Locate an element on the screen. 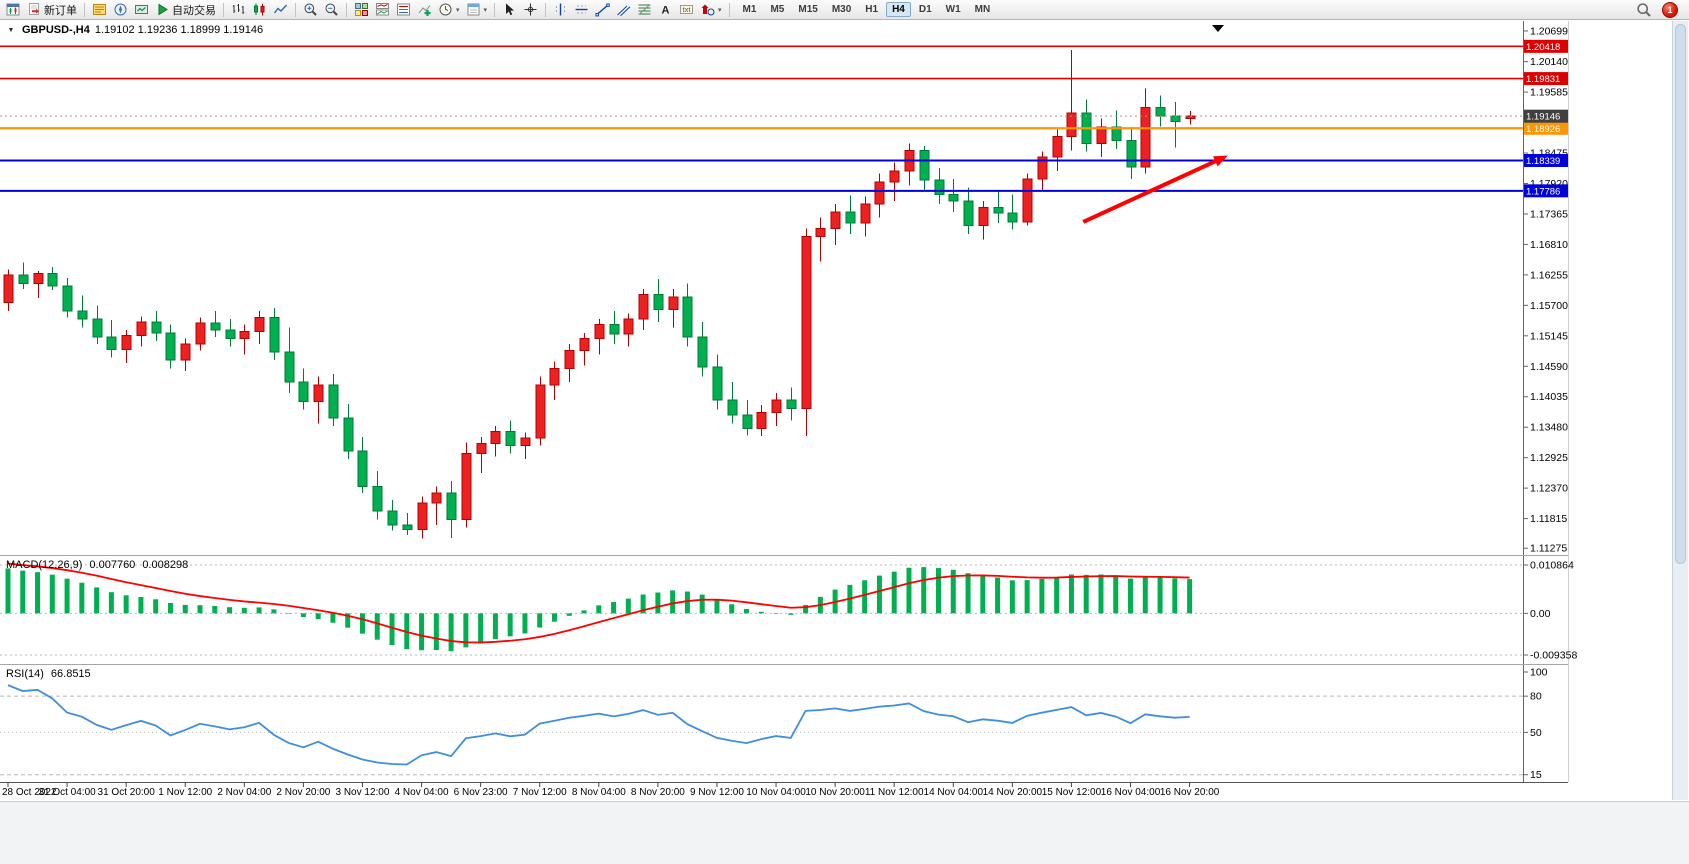 The width and height of the screenshot is (1689, 864). time-axis-label: 14 Nov 20:00 is located at coordinates (1013, 792).